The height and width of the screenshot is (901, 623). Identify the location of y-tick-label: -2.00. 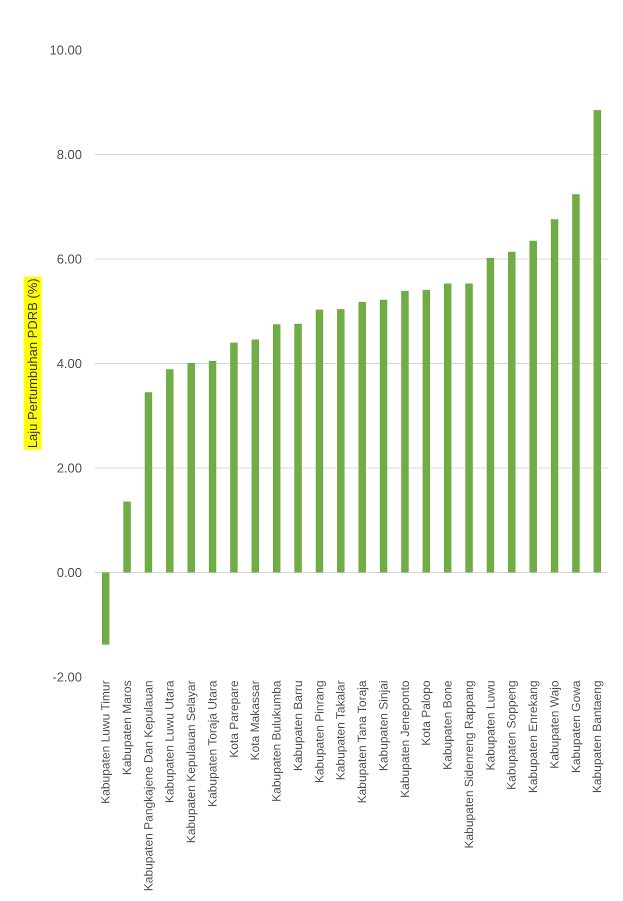
(67, 677).